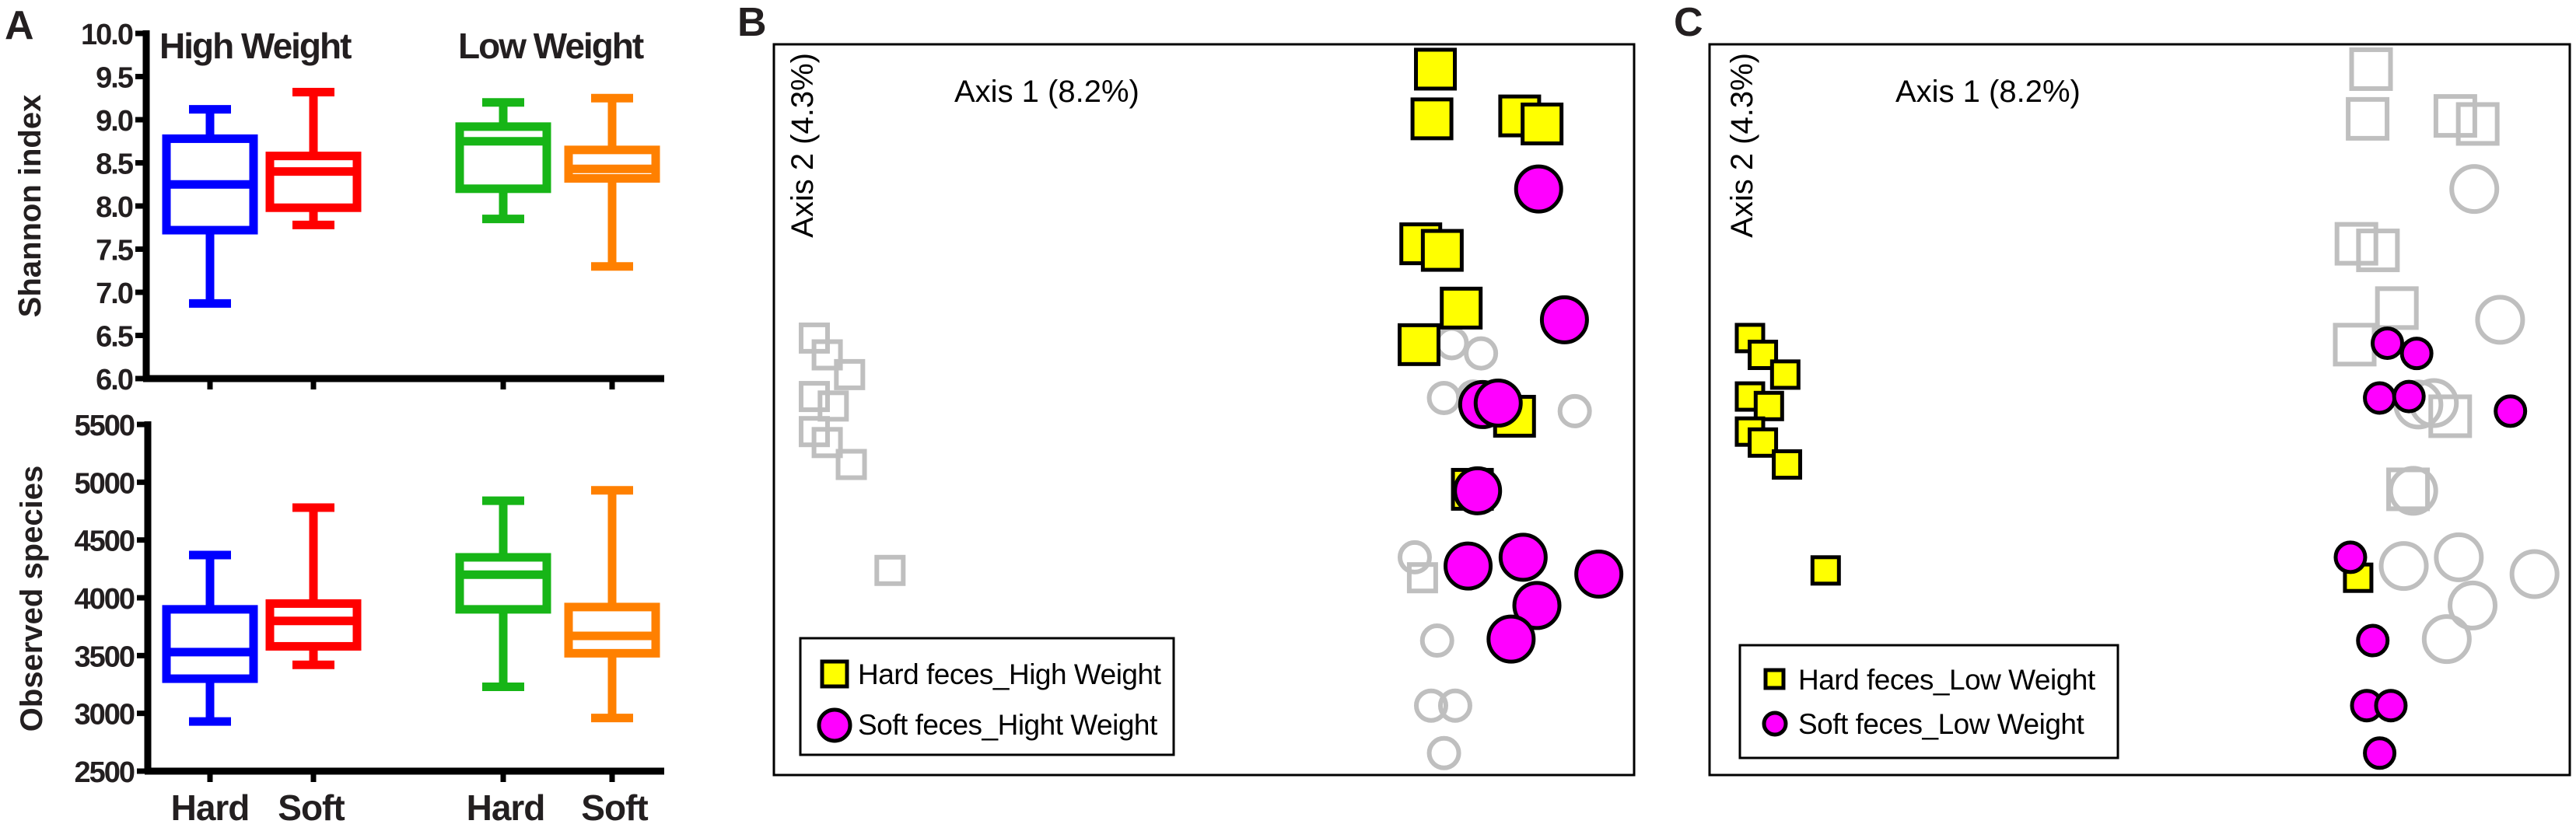 This screenshot has height=831, width=2576. Describe the element at coordinates (369, 599) in the screenshot. I see `observed-species-boxplot: 2500 3000 3500 4000 4500 5000 5500` at that location.